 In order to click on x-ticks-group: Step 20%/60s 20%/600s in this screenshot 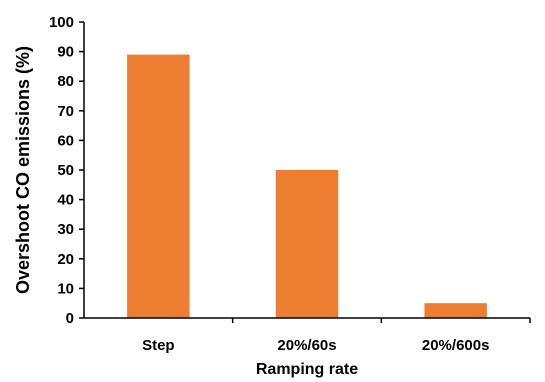, I will do `click(336, 336)`.